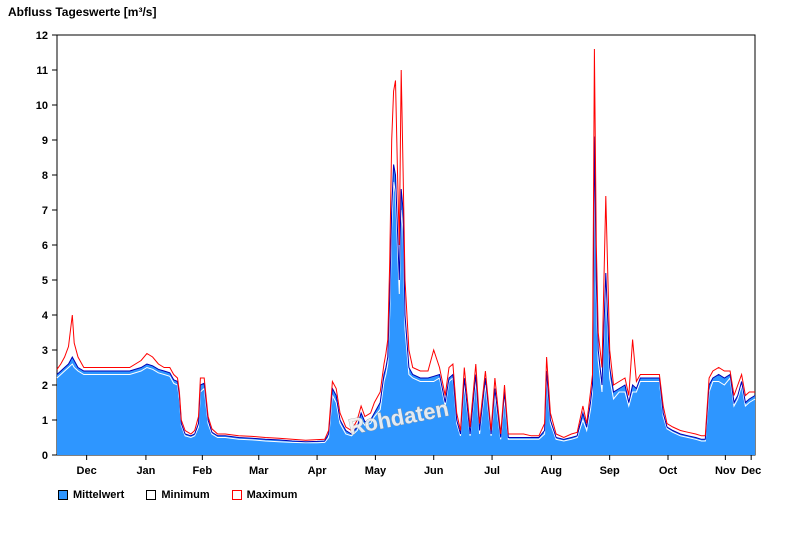  Describe the element at coordinates (45, 456) in the screenshot. I see `y-tick-label: 0` at that location.